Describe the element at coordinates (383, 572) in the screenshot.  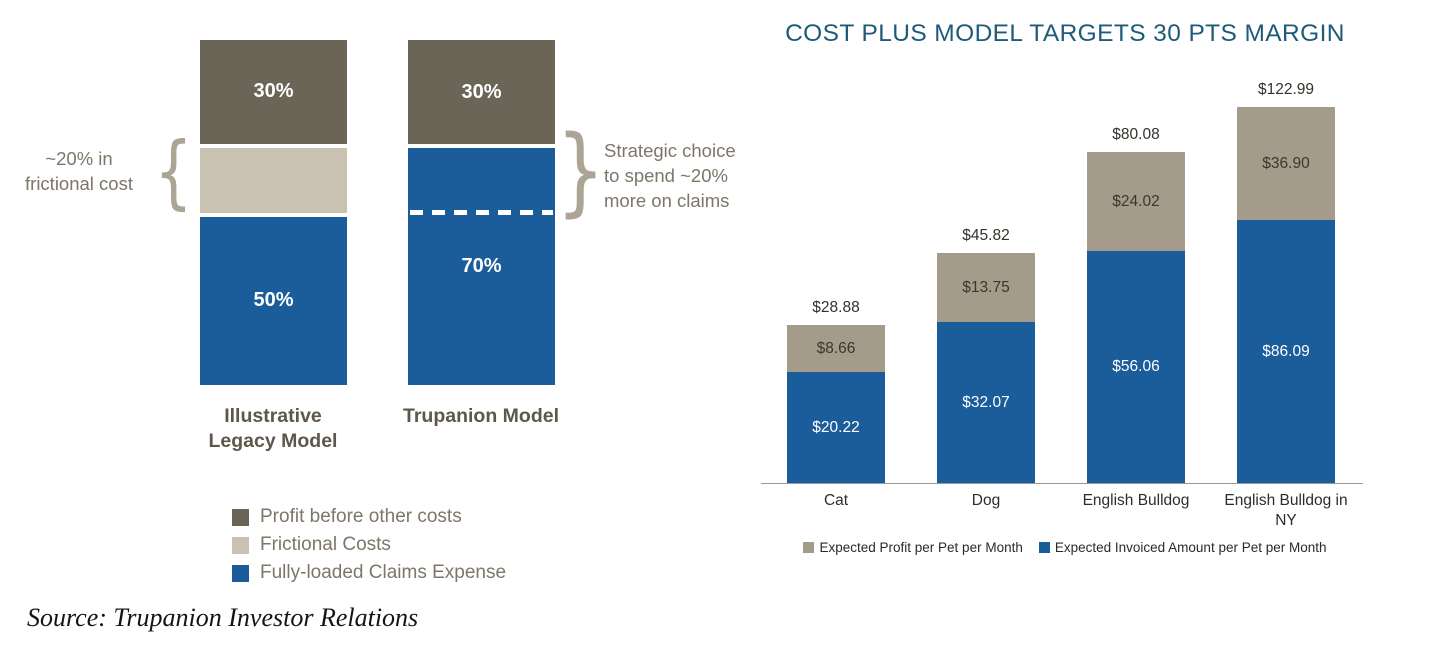
I see `legend-label: Fully-loaded Claims Expense` at that location.